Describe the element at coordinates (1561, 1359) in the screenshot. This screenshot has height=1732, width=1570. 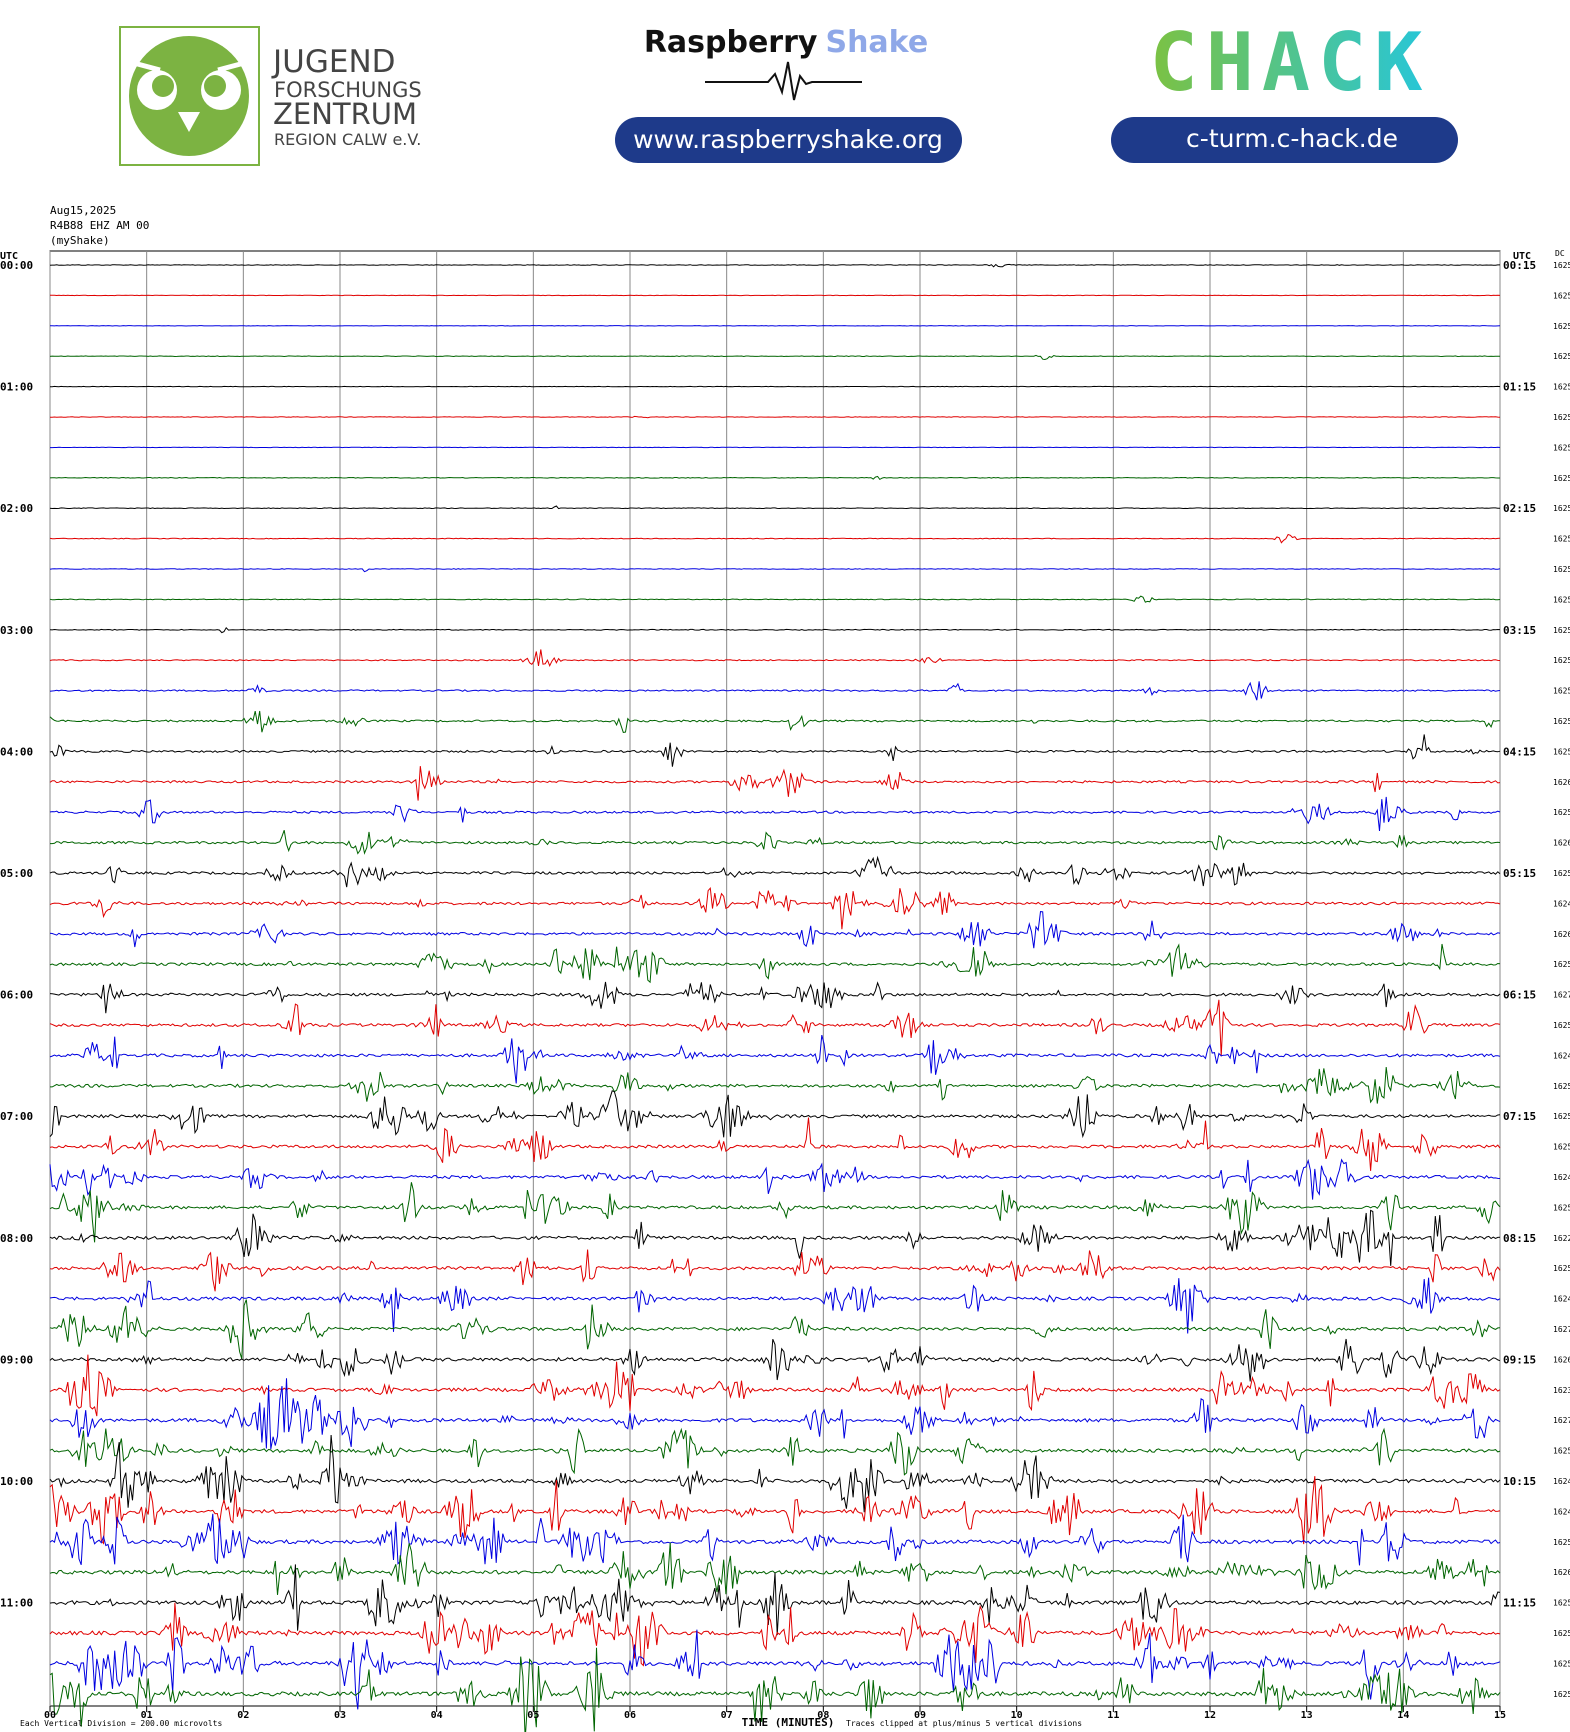
I see `dc-value: 16262` at that location.